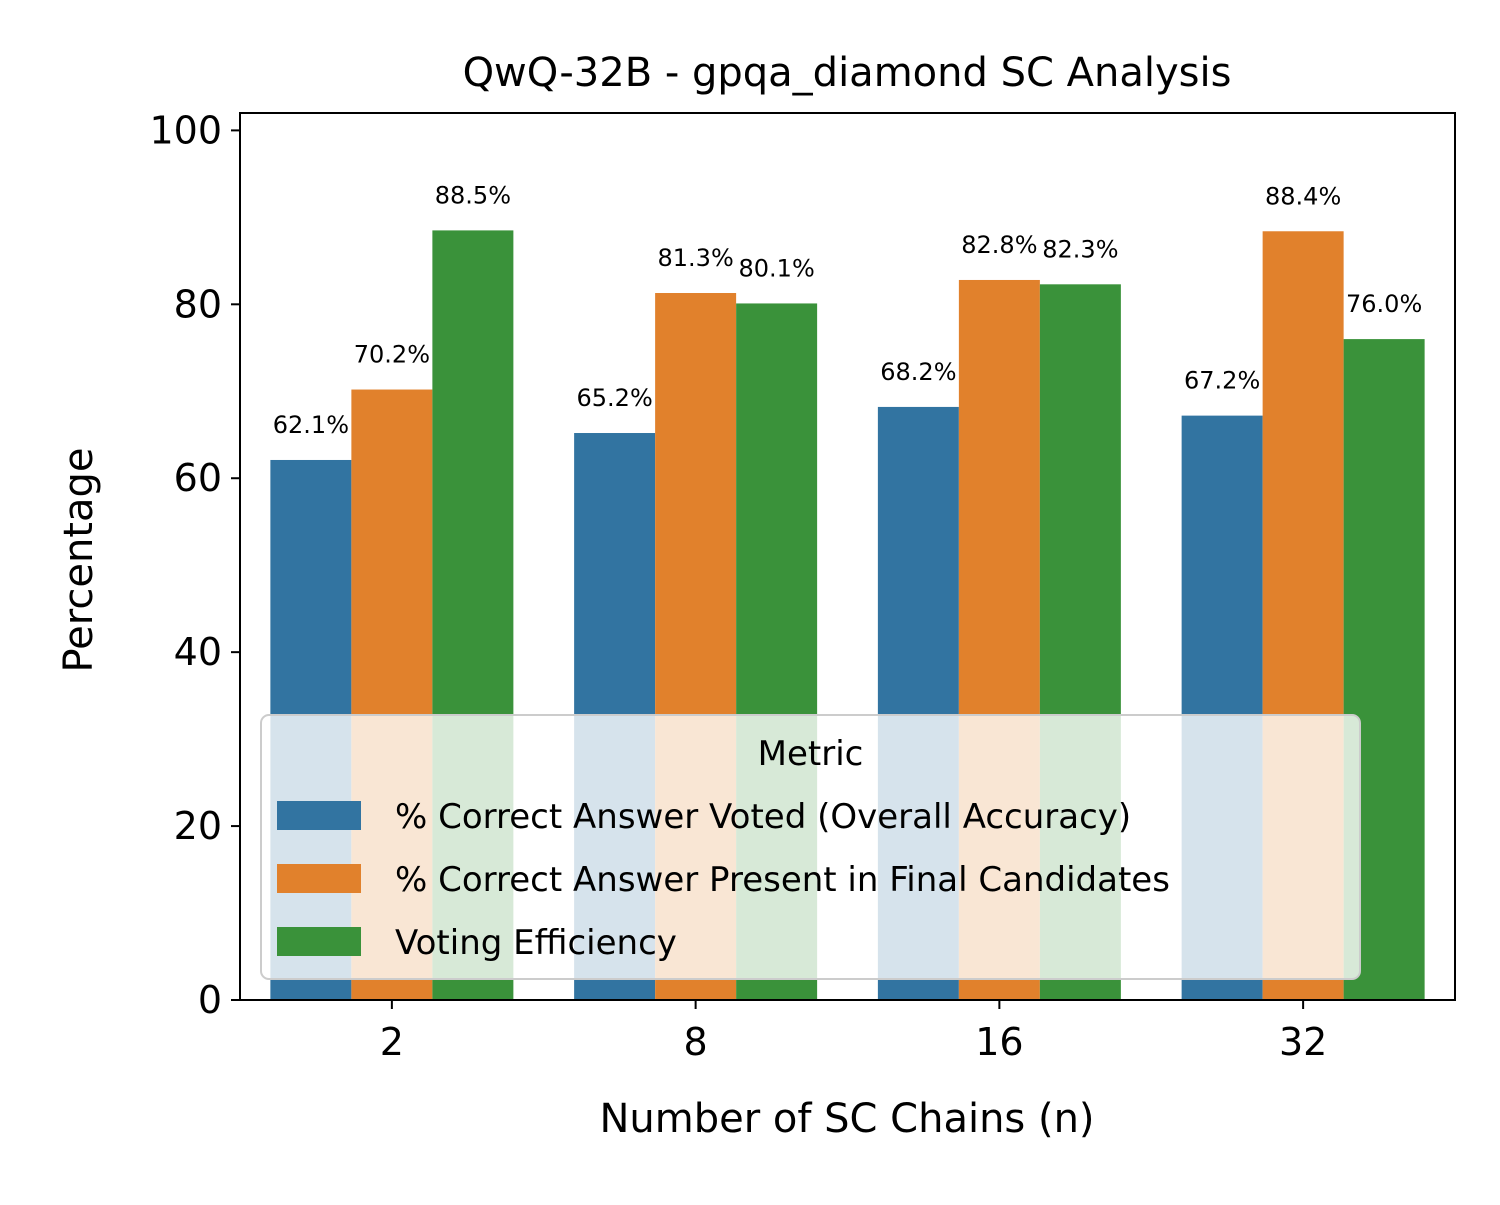 This screenshot has width=1500, height=1205. What do you see at coordinates (999, 245) in the screenshot?
I see `bar-value-label: 82.8%` at bounding box center [999, 245].